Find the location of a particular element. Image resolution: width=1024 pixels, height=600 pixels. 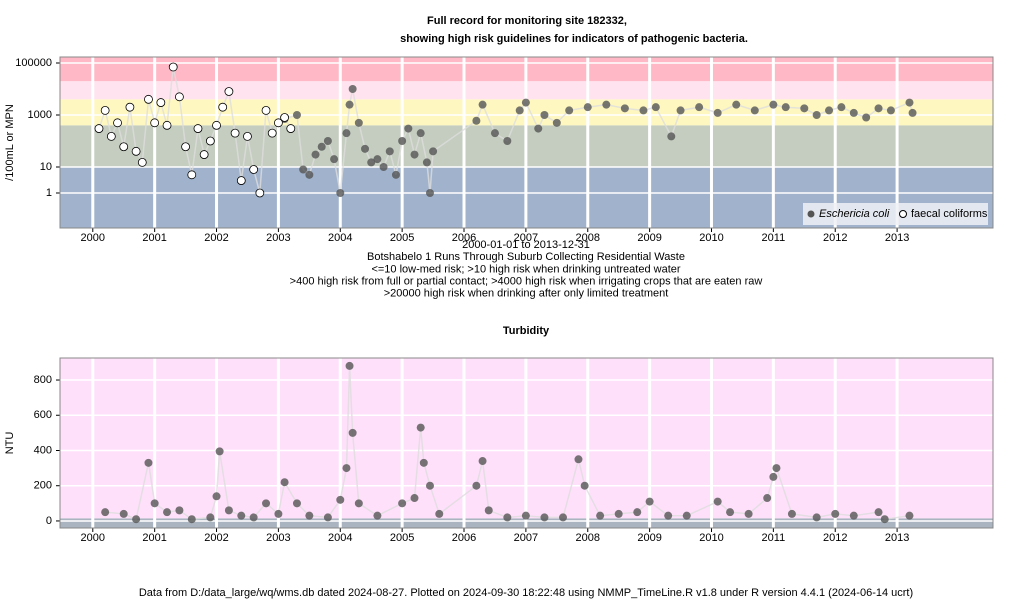

x-tick-label: 2013 is located at coordinates (897, 538).